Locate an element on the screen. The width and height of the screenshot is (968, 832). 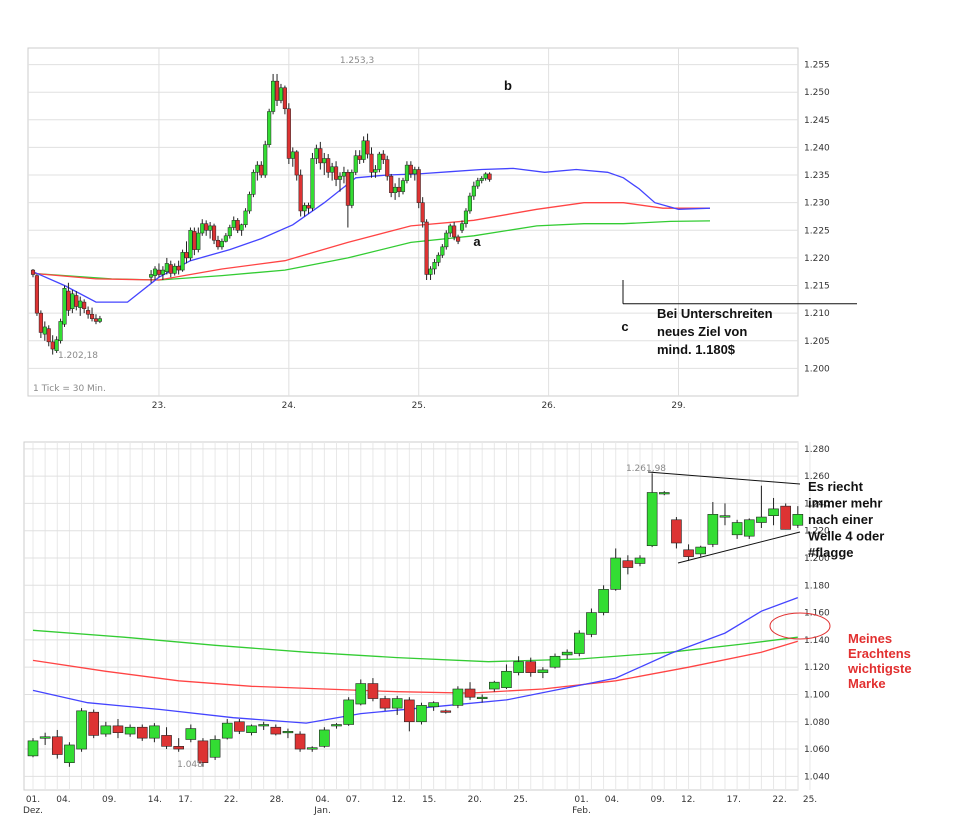
y-tick-label: 1.080 is located at coordinates (817, 723).